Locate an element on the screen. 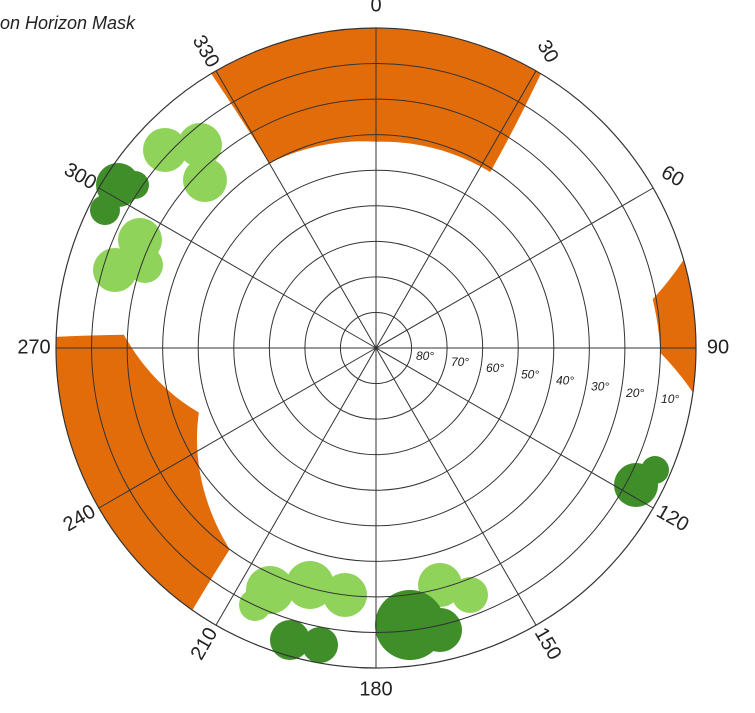  azimuth-label: 180 is located at coordinates (375, 689).